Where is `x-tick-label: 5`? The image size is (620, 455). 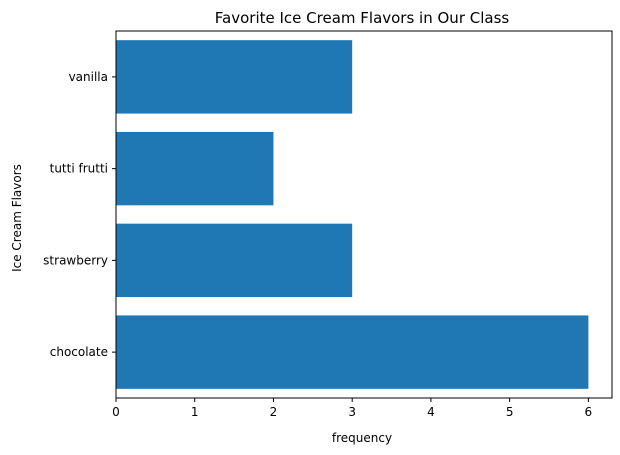
x-tick-label: 5 is located at coordinates (510, 412).